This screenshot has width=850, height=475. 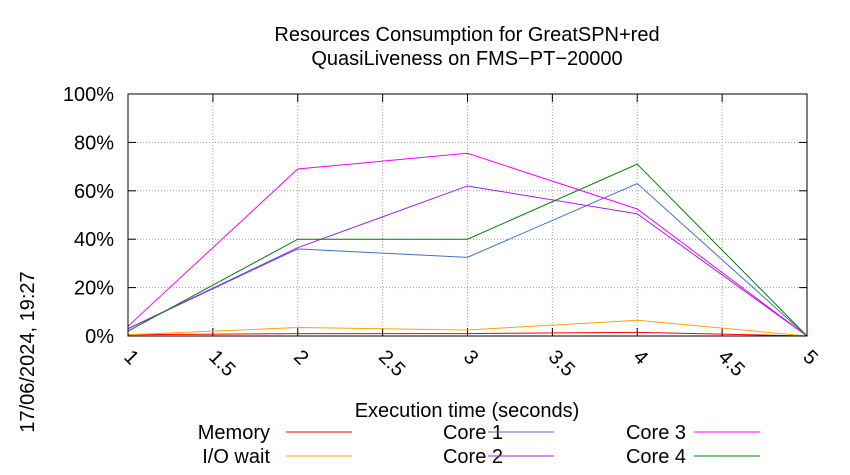 What do you see at coordinates (473, 433) in the screenshot?
I see `legend-label-core-1: Core 1` at bounding box center [473, 433].